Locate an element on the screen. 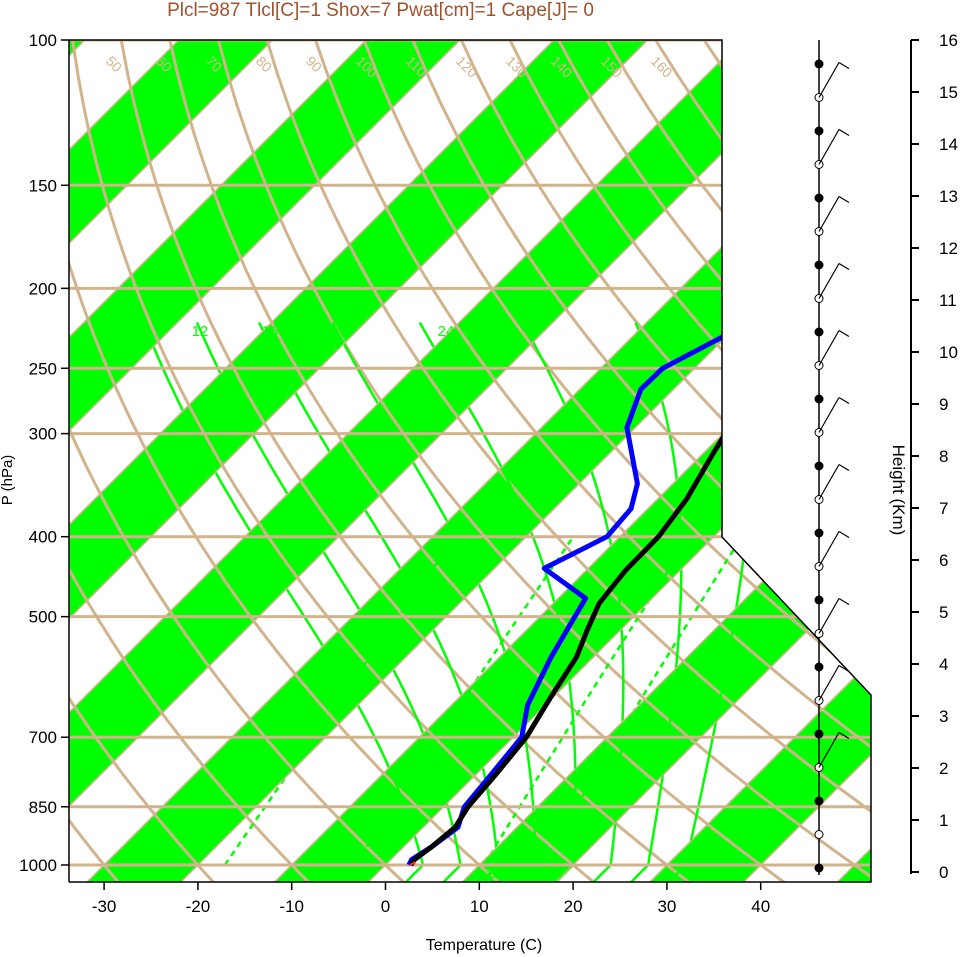 The height and width of the screenshot is (957, 961). mixing-ratio-label: 1 is located at coordinates (310, 873).